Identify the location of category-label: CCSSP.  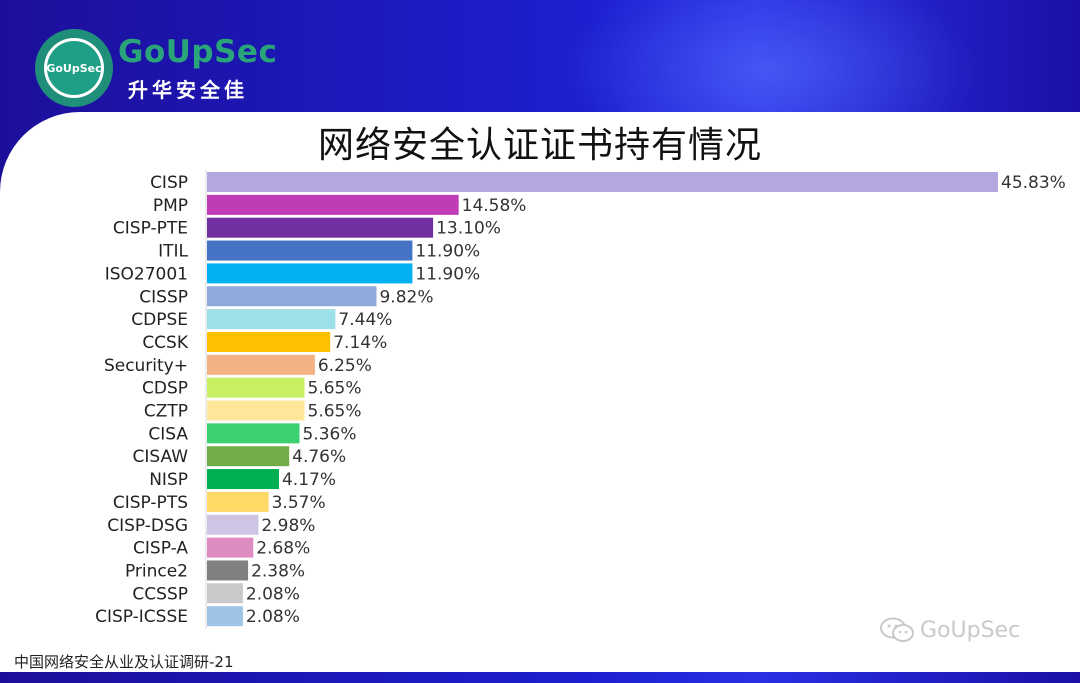
(160, 594).